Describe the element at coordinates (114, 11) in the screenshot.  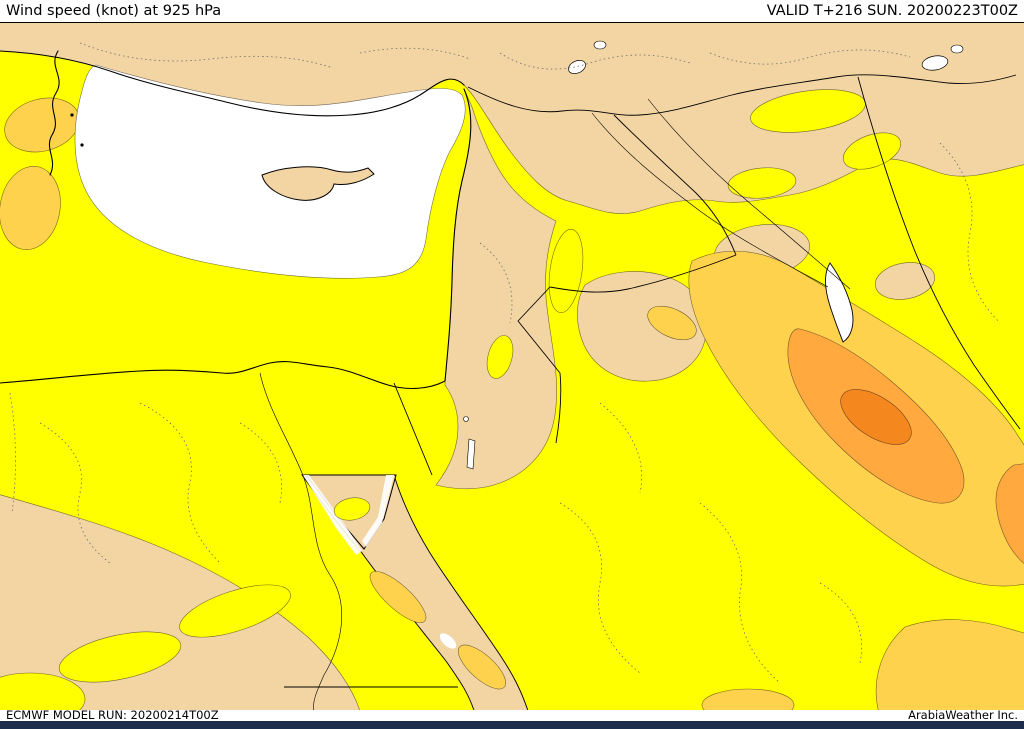
I see `map-title: Wind speed (knot) at 925 hPa` at that location.